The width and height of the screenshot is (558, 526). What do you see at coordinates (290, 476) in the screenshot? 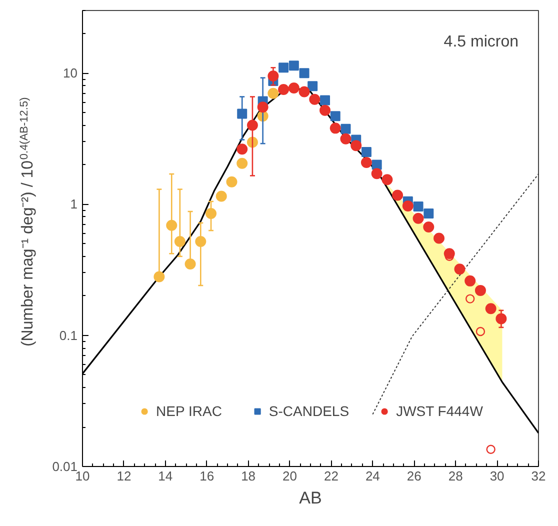
I see `x-tick-label: 20` at bounding box center [290, 476].